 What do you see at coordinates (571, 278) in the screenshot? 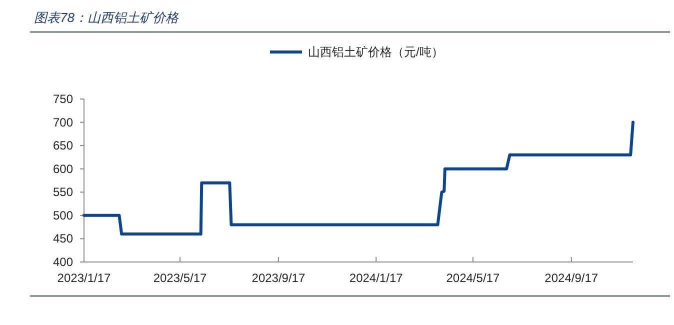
I see `x-tick-label: 2024/9/17` at bounding box center [571, 278].